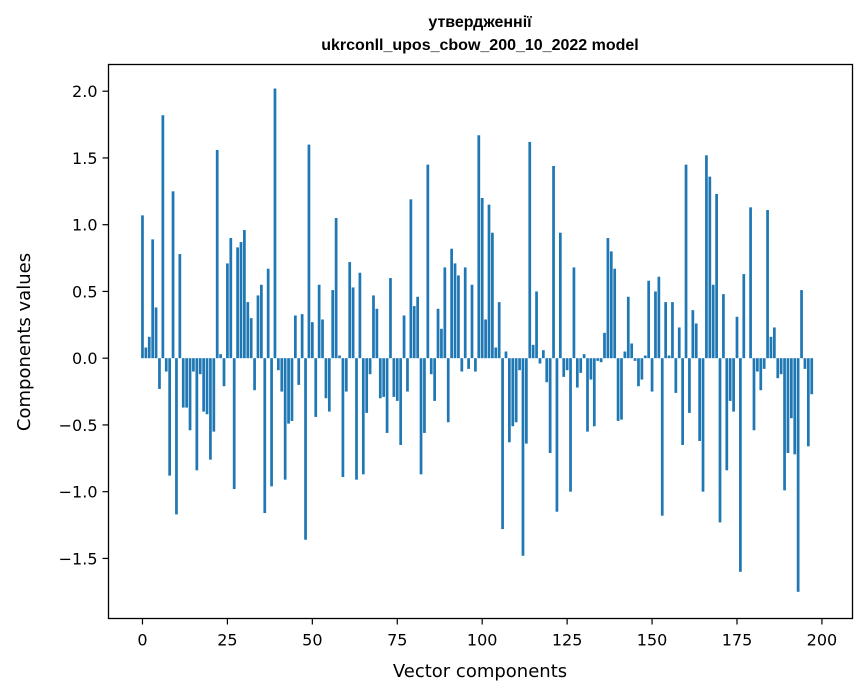 The width and height of the screenshot is (867, 696). Describe the element at coordinates (84, 225) in the screenshot. I see `y-tick-label: 1.0` at that location.